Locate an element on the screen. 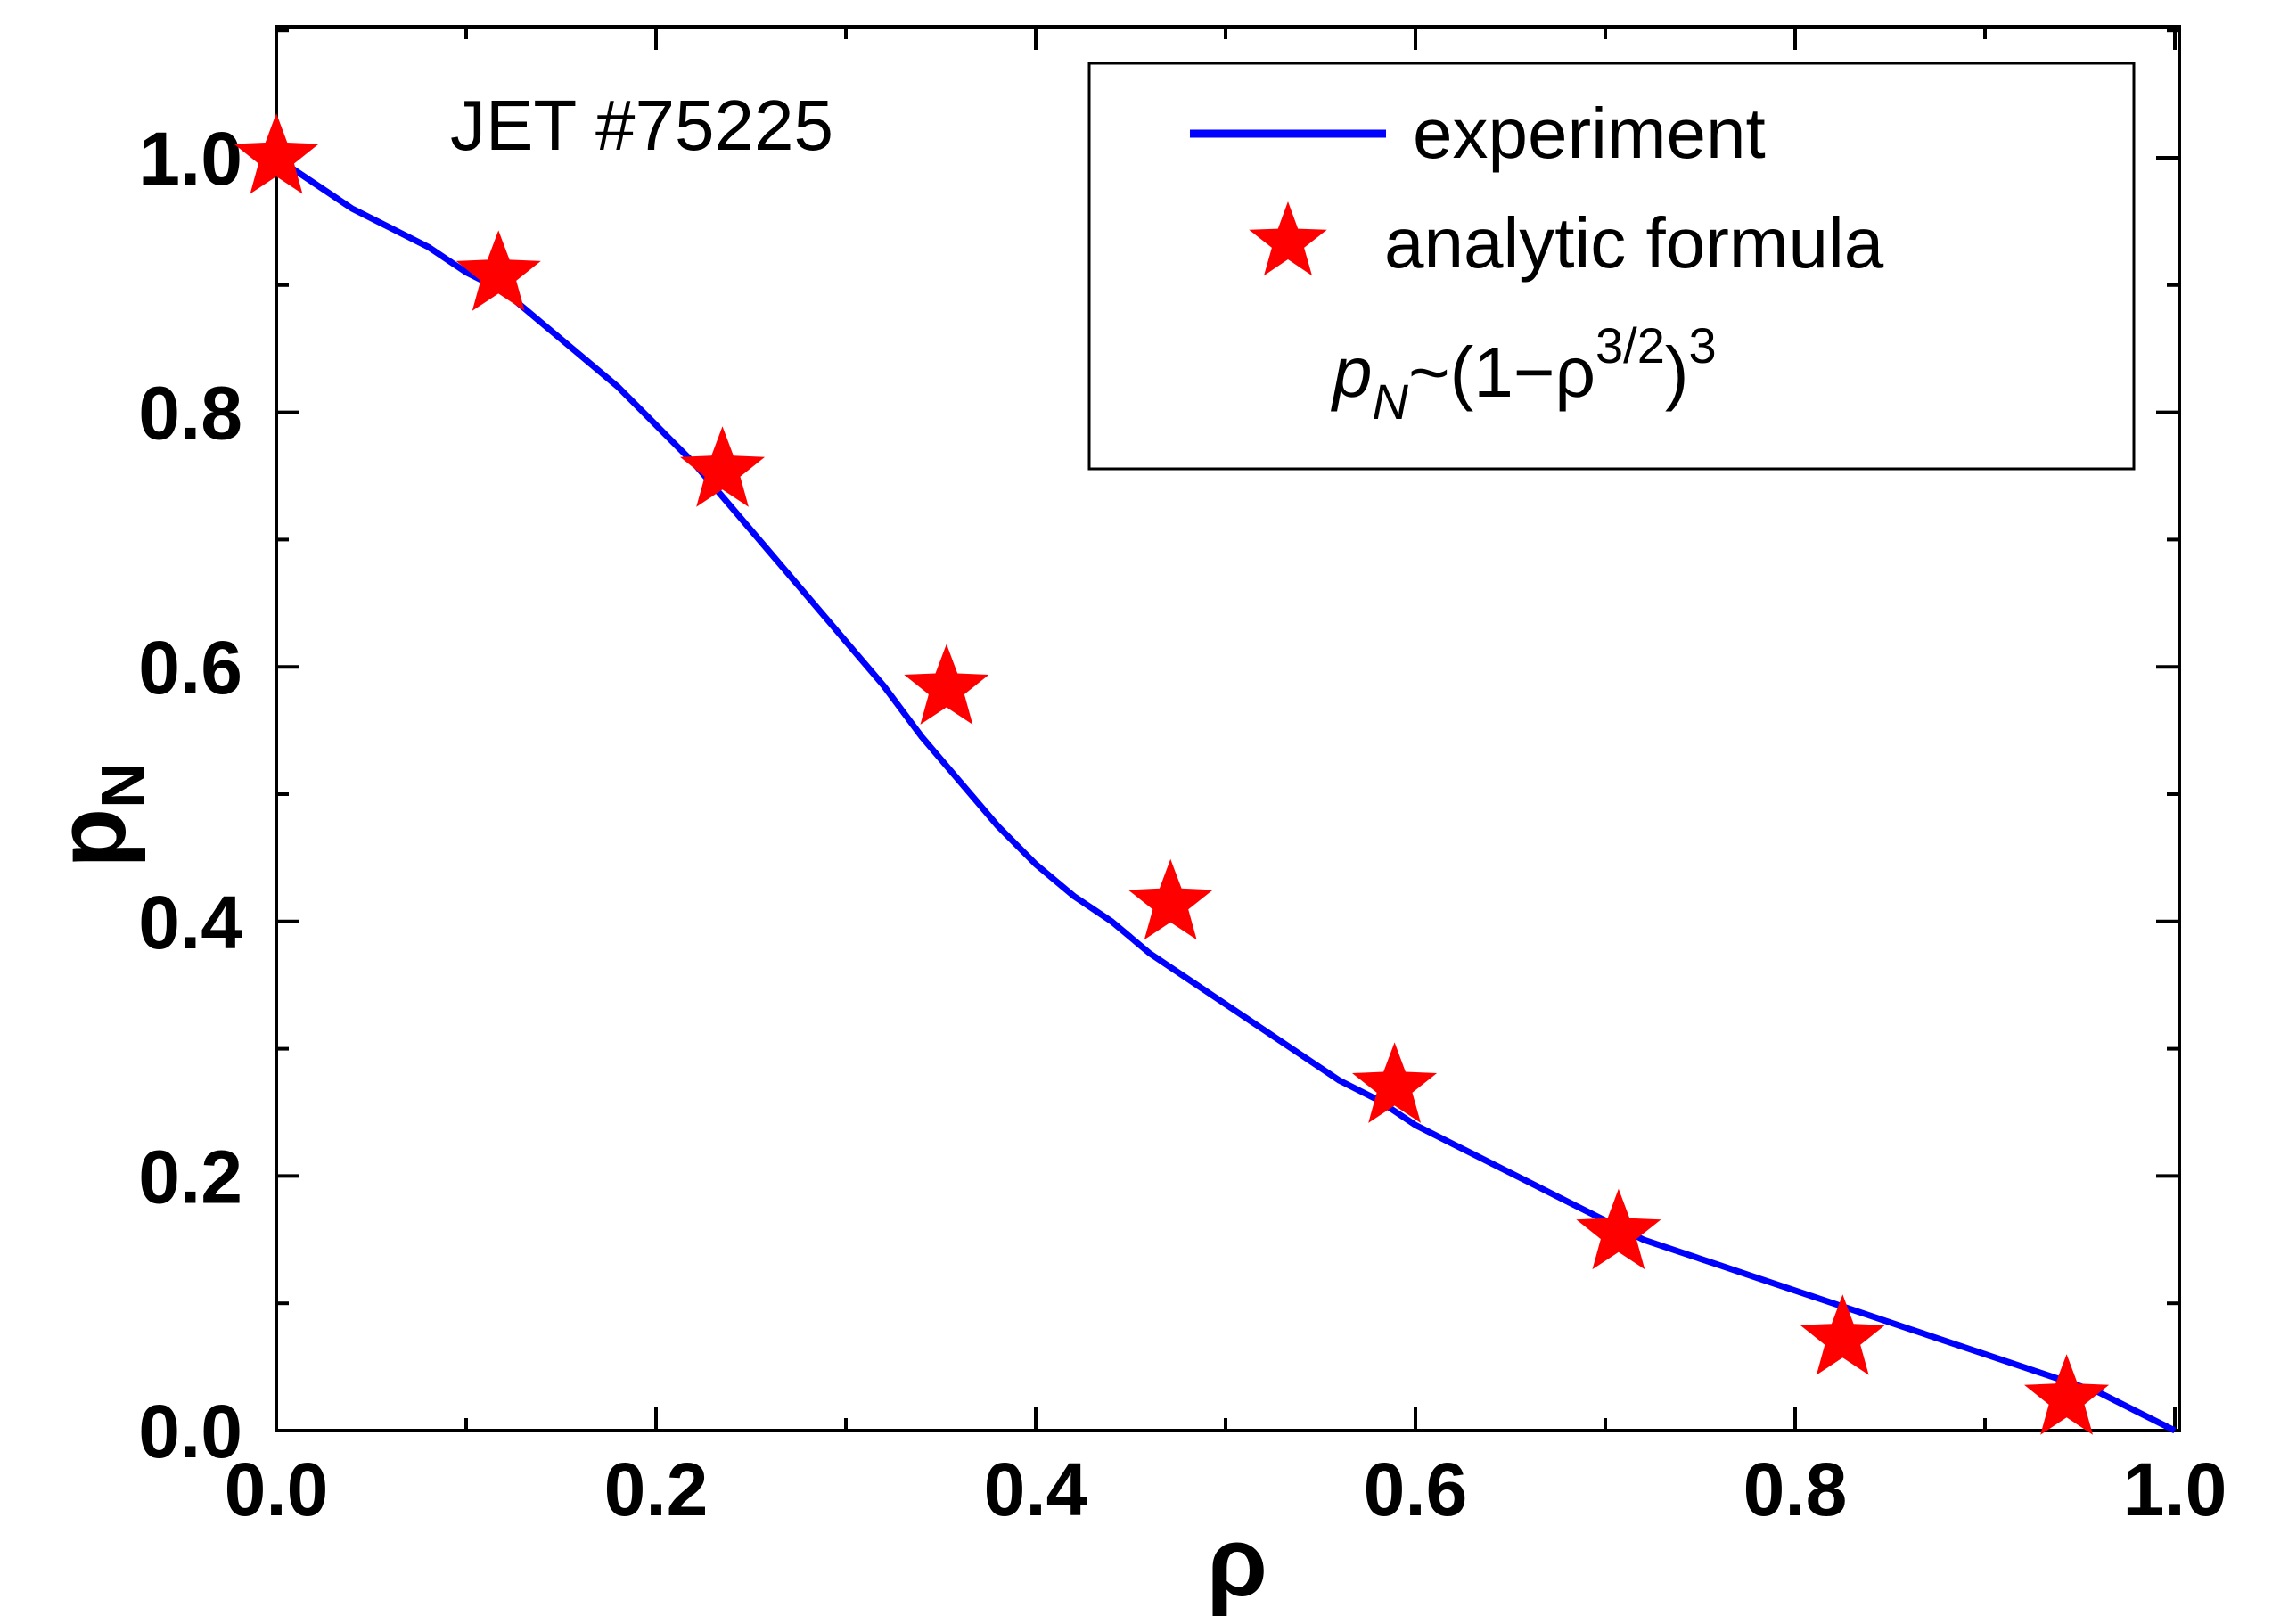  formula-close: ) is located at coordinates (1677, 372).